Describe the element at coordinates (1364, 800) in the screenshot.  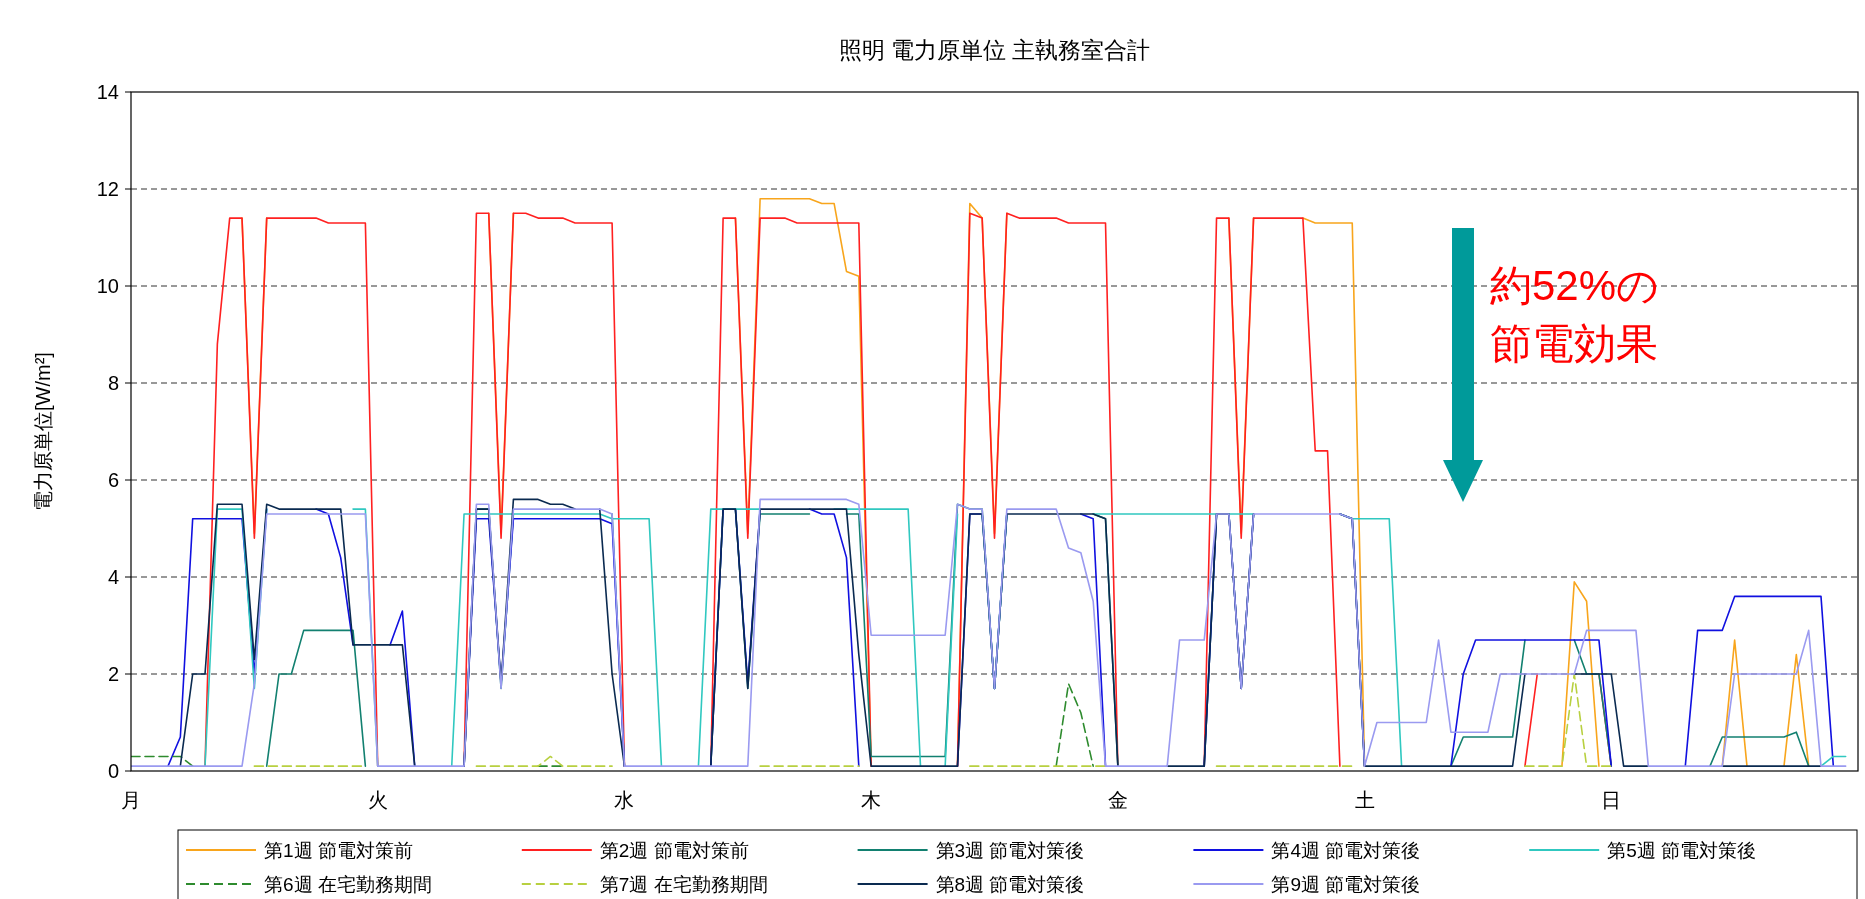
I see `x-tick-label: 土` at that location.